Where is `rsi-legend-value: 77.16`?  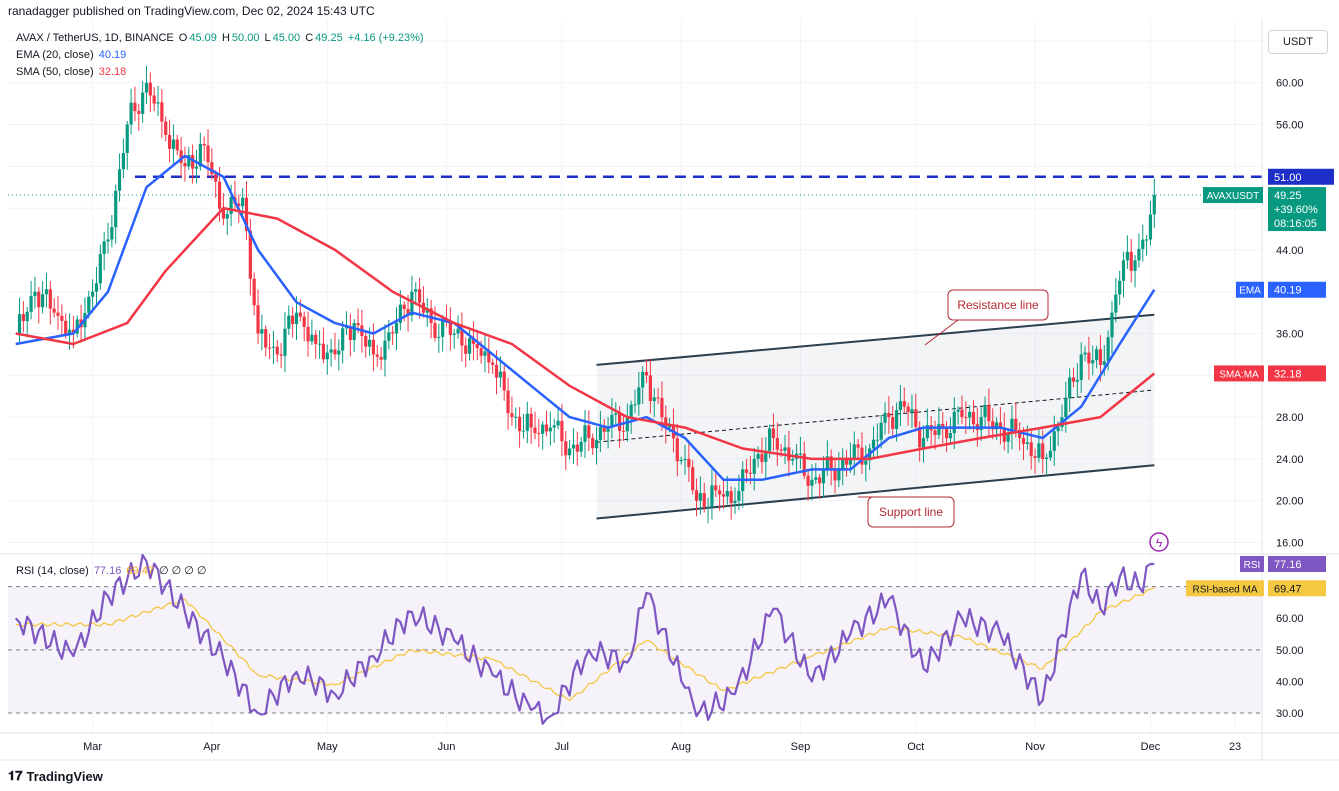 rsi-legend-value: 77.16 is located at coordinates (107, 571).